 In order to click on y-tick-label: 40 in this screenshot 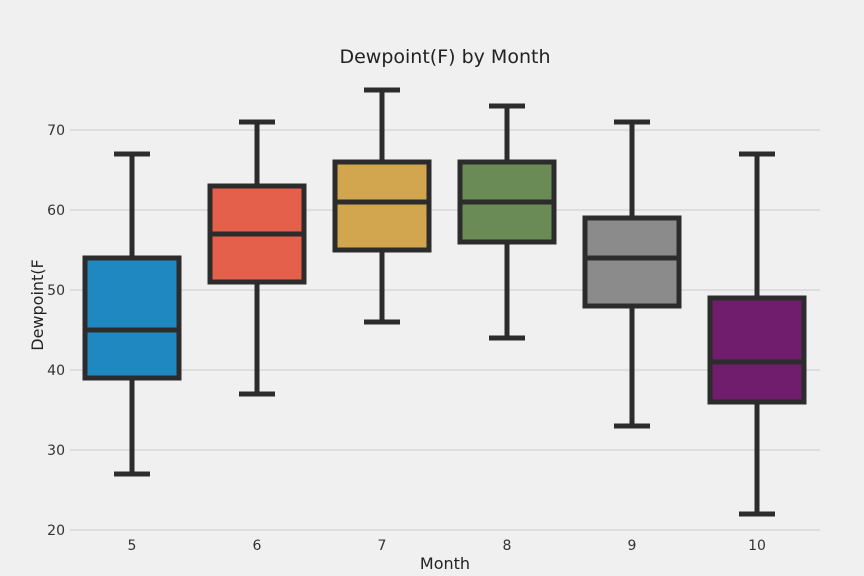, I will do `click(56, 371)`.